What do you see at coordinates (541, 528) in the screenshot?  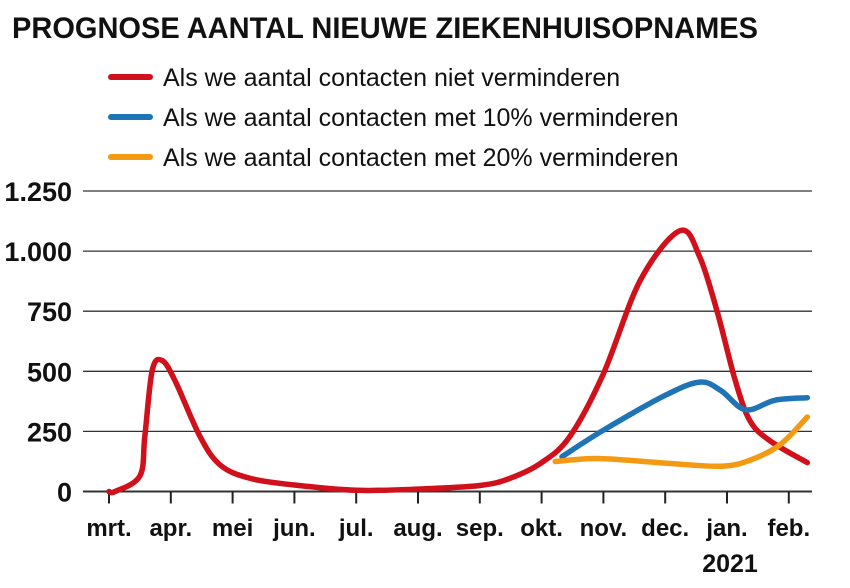 I see `x-tick-label: okt.` at bounding box center [541, 528].